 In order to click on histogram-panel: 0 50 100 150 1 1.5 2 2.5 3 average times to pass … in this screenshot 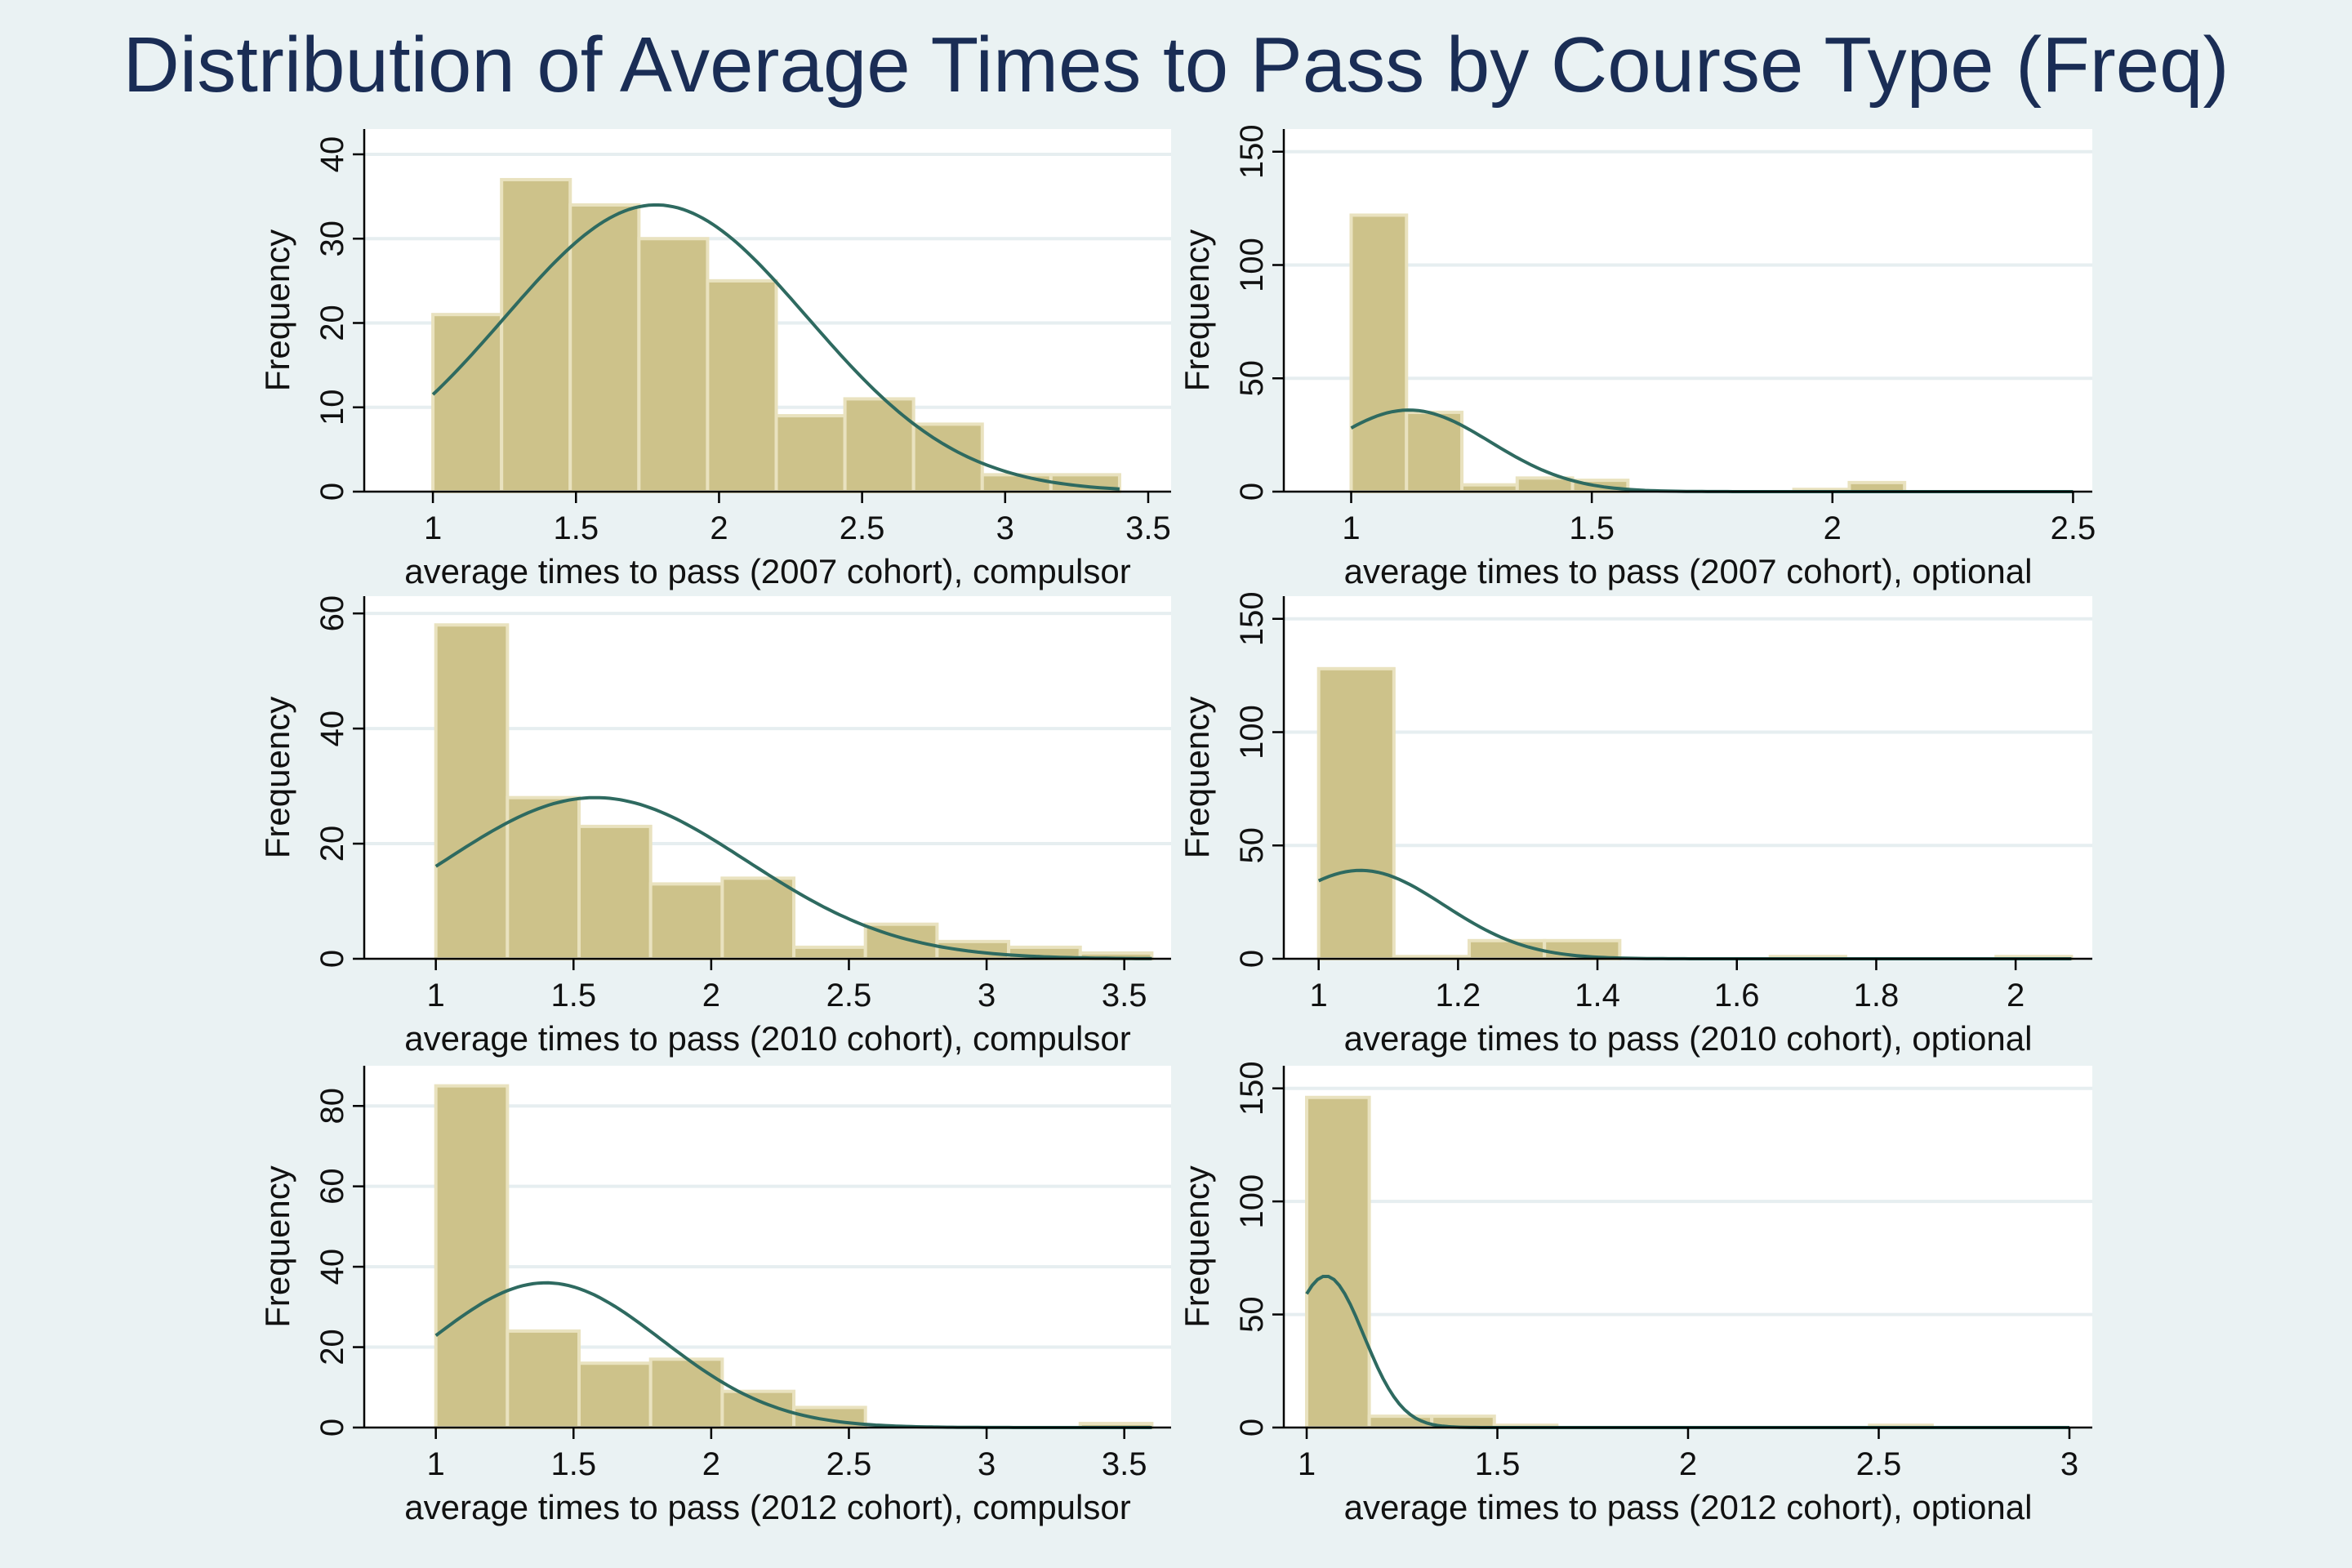, I will do `click(1635, 1293)`.